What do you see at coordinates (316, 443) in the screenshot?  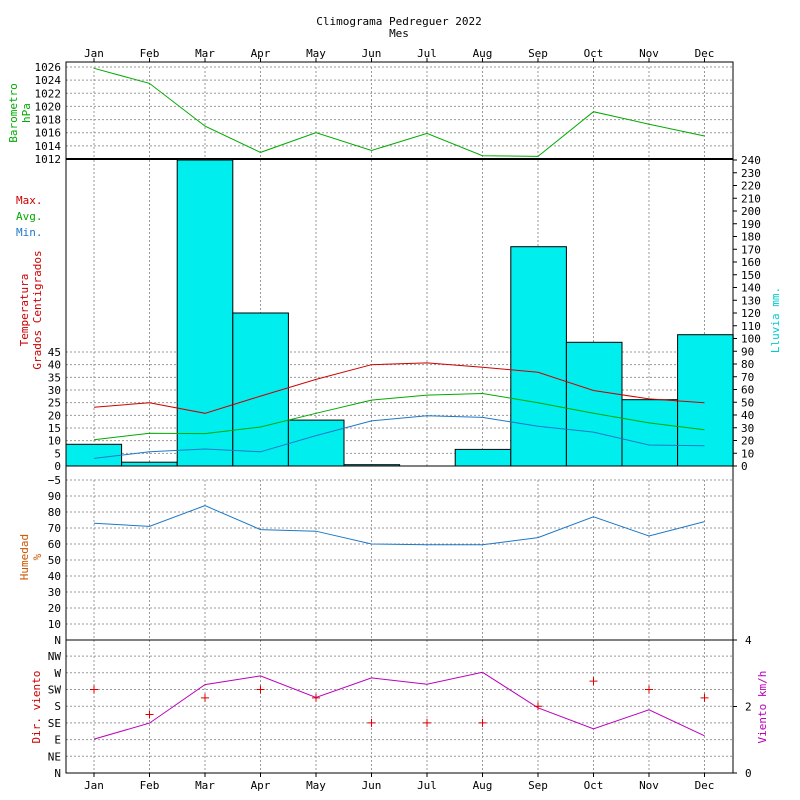 I see `rain-bar-may` at bounding box center [316, 443].